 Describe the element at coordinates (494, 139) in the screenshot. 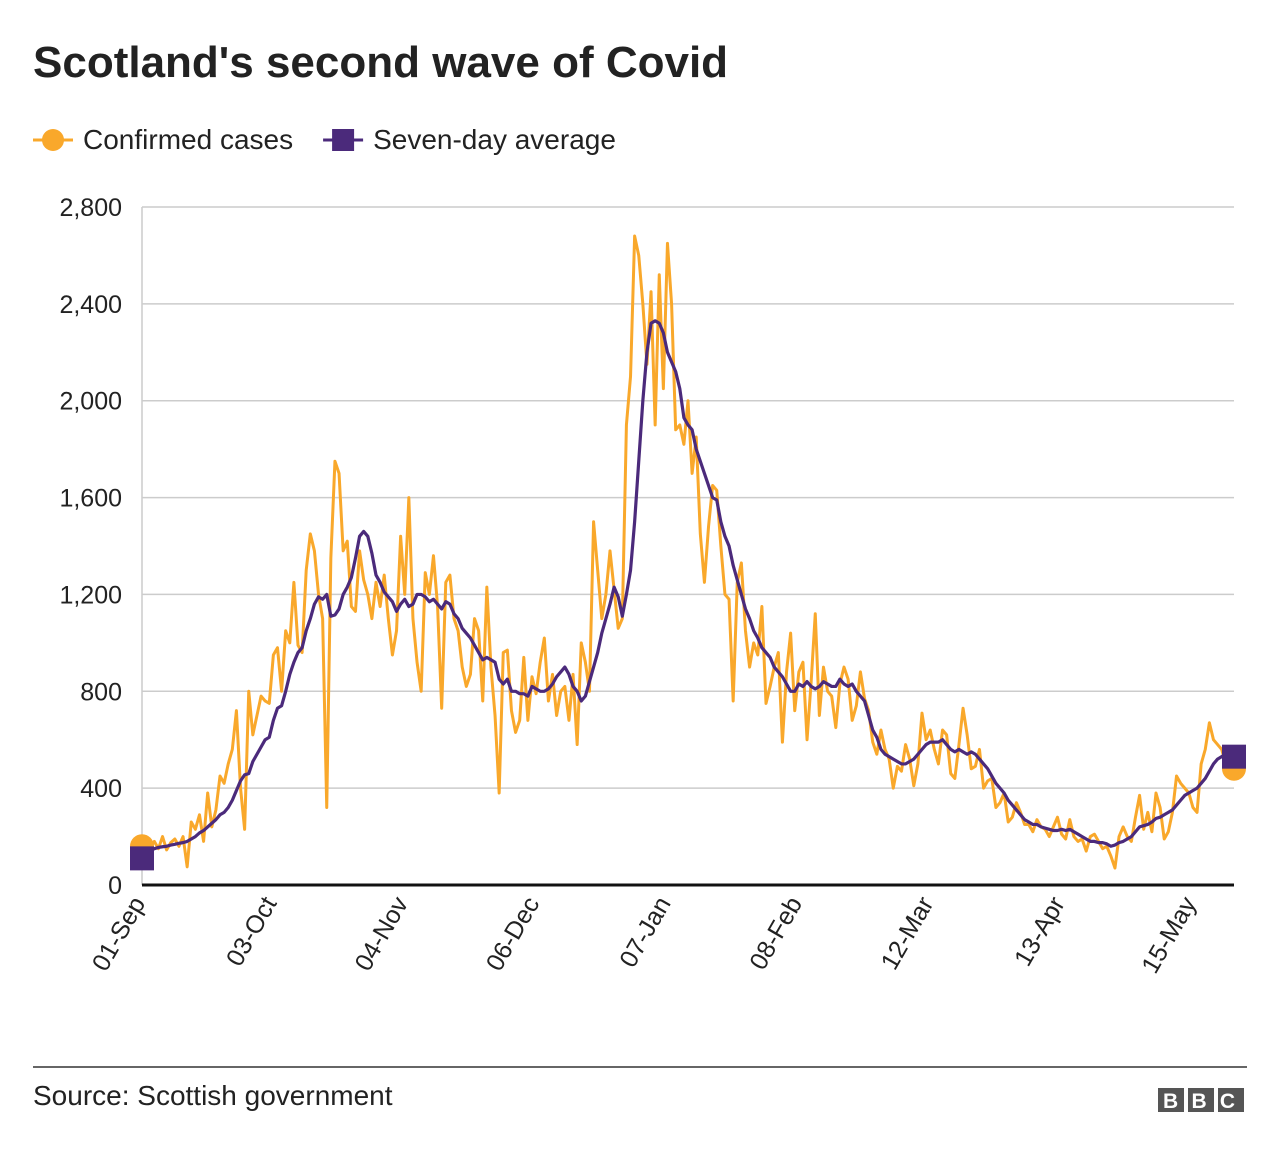

I see `legend-label: Seven-day average` at that location.